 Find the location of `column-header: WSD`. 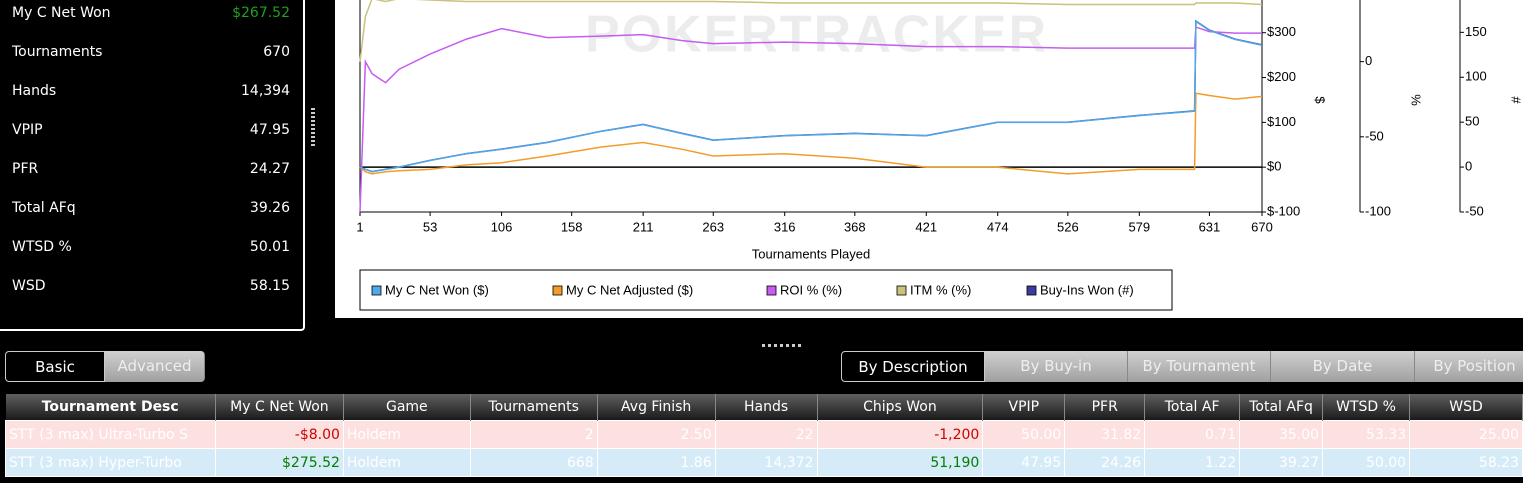

column-header: WSD is located at coordinates (1466, 407).